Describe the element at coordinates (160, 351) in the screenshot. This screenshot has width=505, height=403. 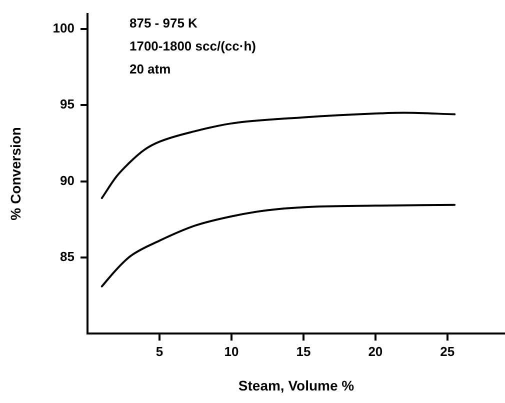
I see `x-tick-label: 5` at that location.